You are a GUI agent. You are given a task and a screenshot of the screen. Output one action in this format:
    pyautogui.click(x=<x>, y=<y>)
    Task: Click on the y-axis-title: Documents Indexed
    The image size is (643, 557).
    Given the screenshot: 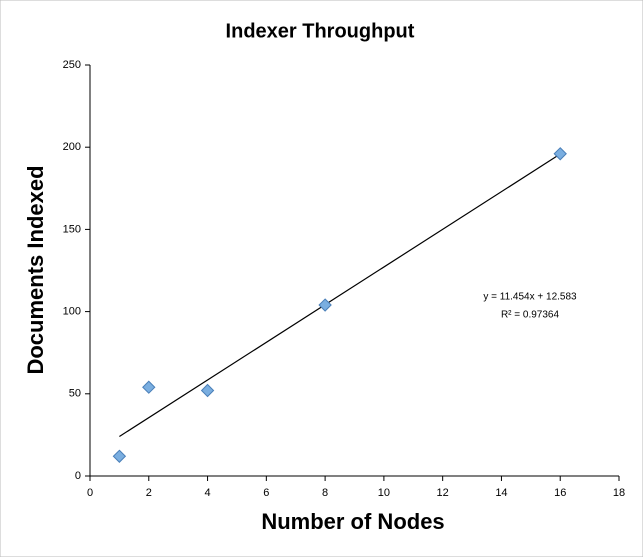 What is the action you would take?
    pyautogui.click(x=35, y=269)
    